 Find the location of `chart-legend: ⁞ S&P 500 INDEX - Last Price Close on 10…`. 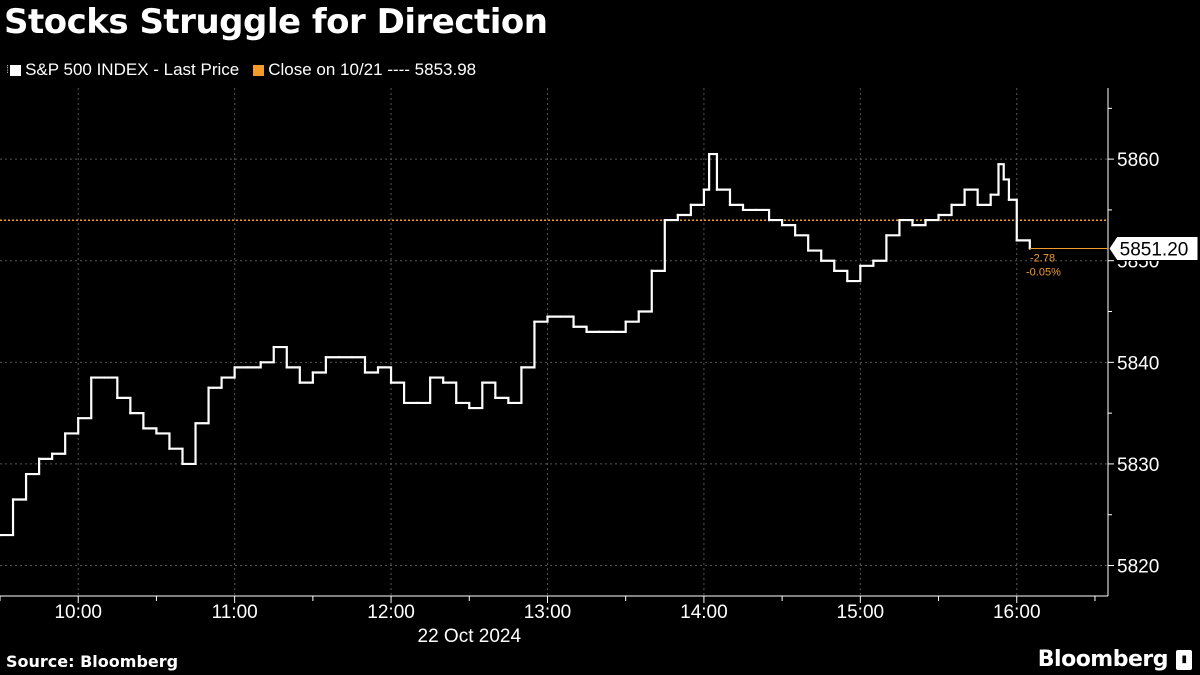

chart-legend: ⁞ S&P 500 INDEX - Last Price Close on 10… is located at coordinates (241, 70).